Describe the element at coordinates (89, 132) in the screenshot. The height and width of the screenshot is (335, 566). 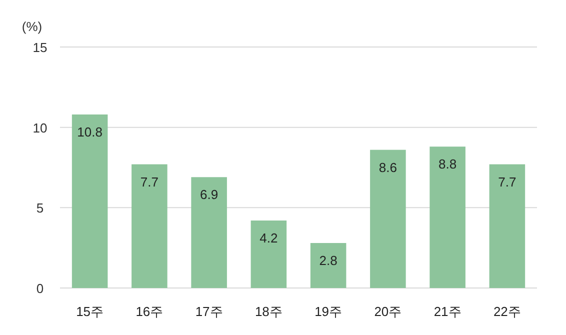
I see `data-label: 10.8` at that location.